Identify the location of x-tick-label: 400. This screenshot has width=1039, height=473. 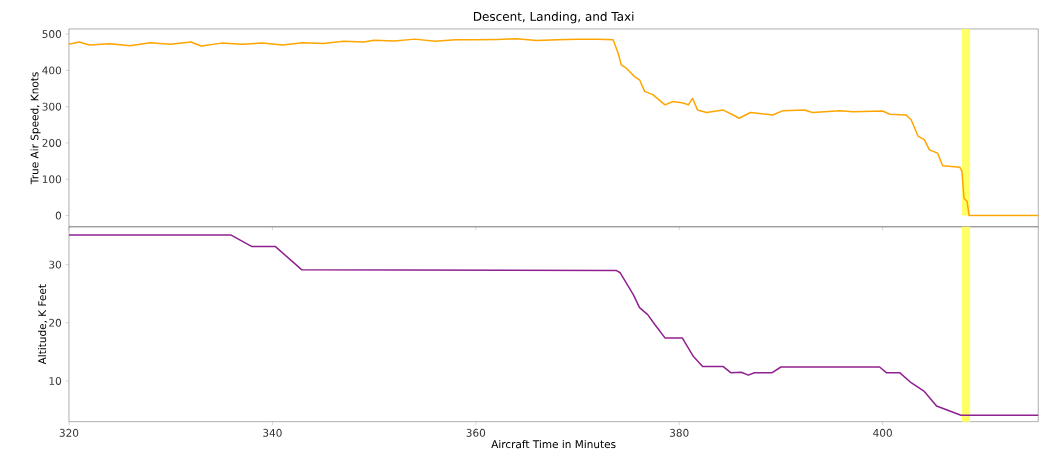
(882, 433).